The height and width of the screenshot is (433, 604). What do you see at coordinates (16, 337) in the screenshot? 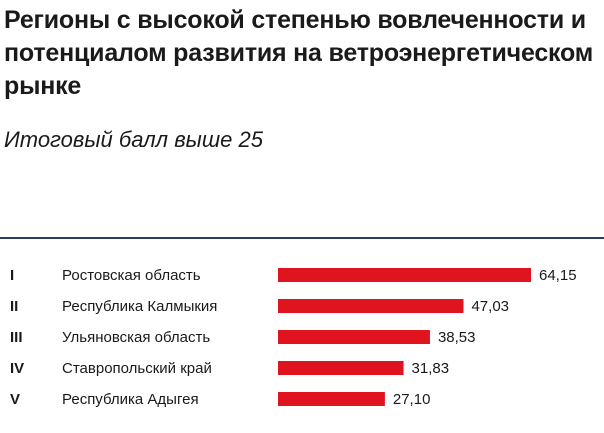
I see `rank-label: III` at bounding box center [16, 337].